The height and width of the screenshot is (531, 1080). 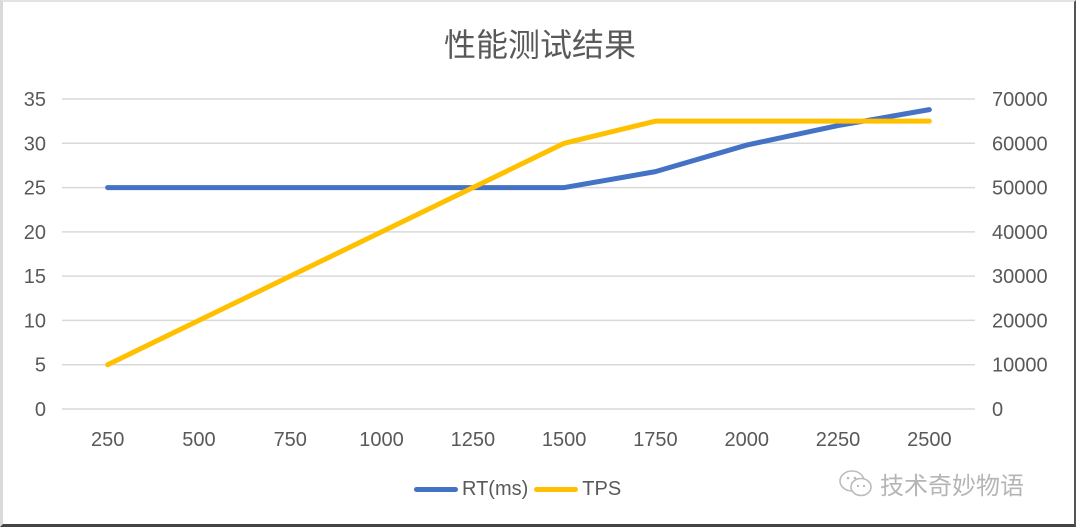 I want to click on x-tick: 1250, so click(x=473, y=440).